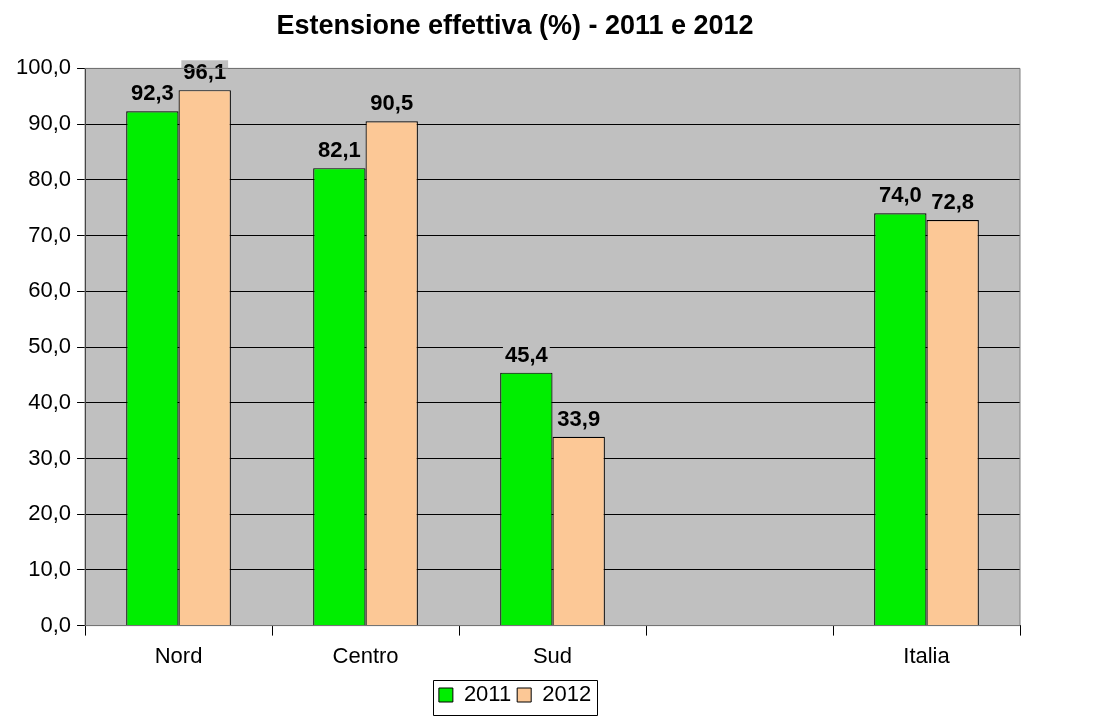 This screenshot has height=716, width=1110. I want to click on chart-title: Estensione effettiva (%) - 2011 e 2012, so click(515, 24).